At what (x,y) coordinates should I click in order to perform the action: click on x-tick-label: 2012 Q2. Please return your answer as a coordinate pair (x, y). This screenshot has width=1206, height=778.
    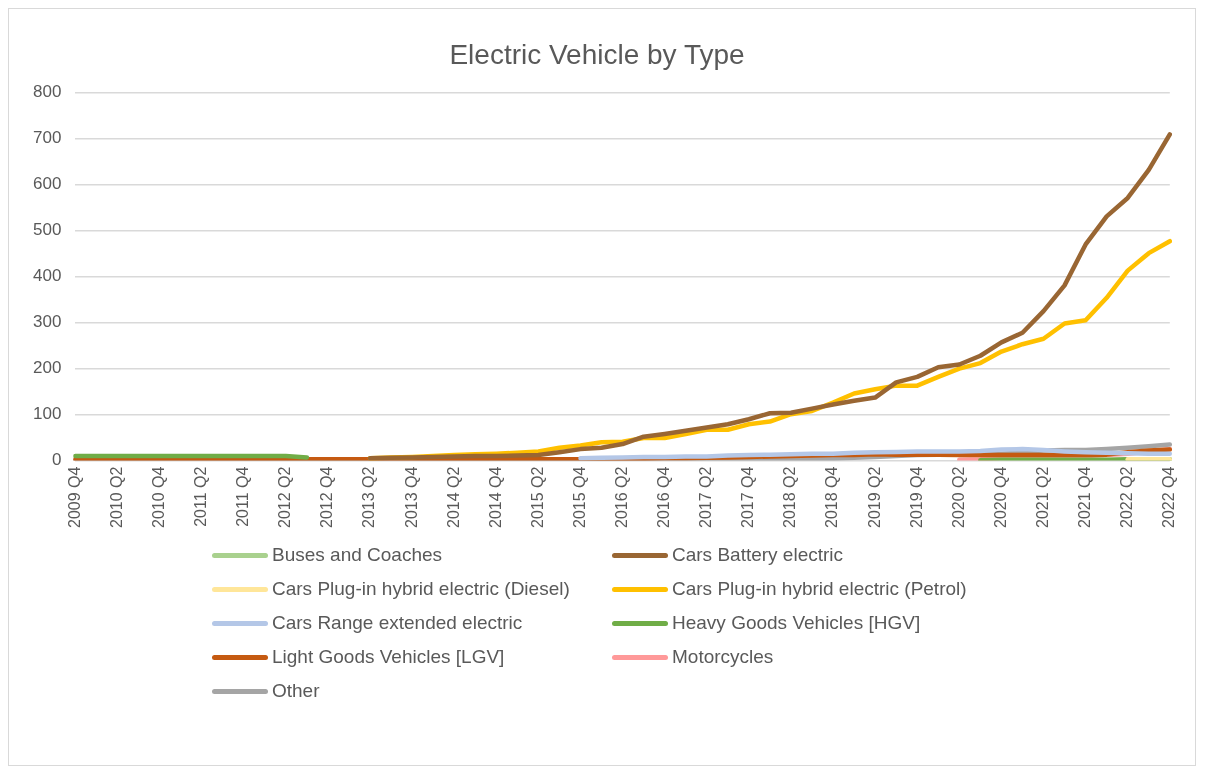
    Looking at the image, I should click on (285, 497).